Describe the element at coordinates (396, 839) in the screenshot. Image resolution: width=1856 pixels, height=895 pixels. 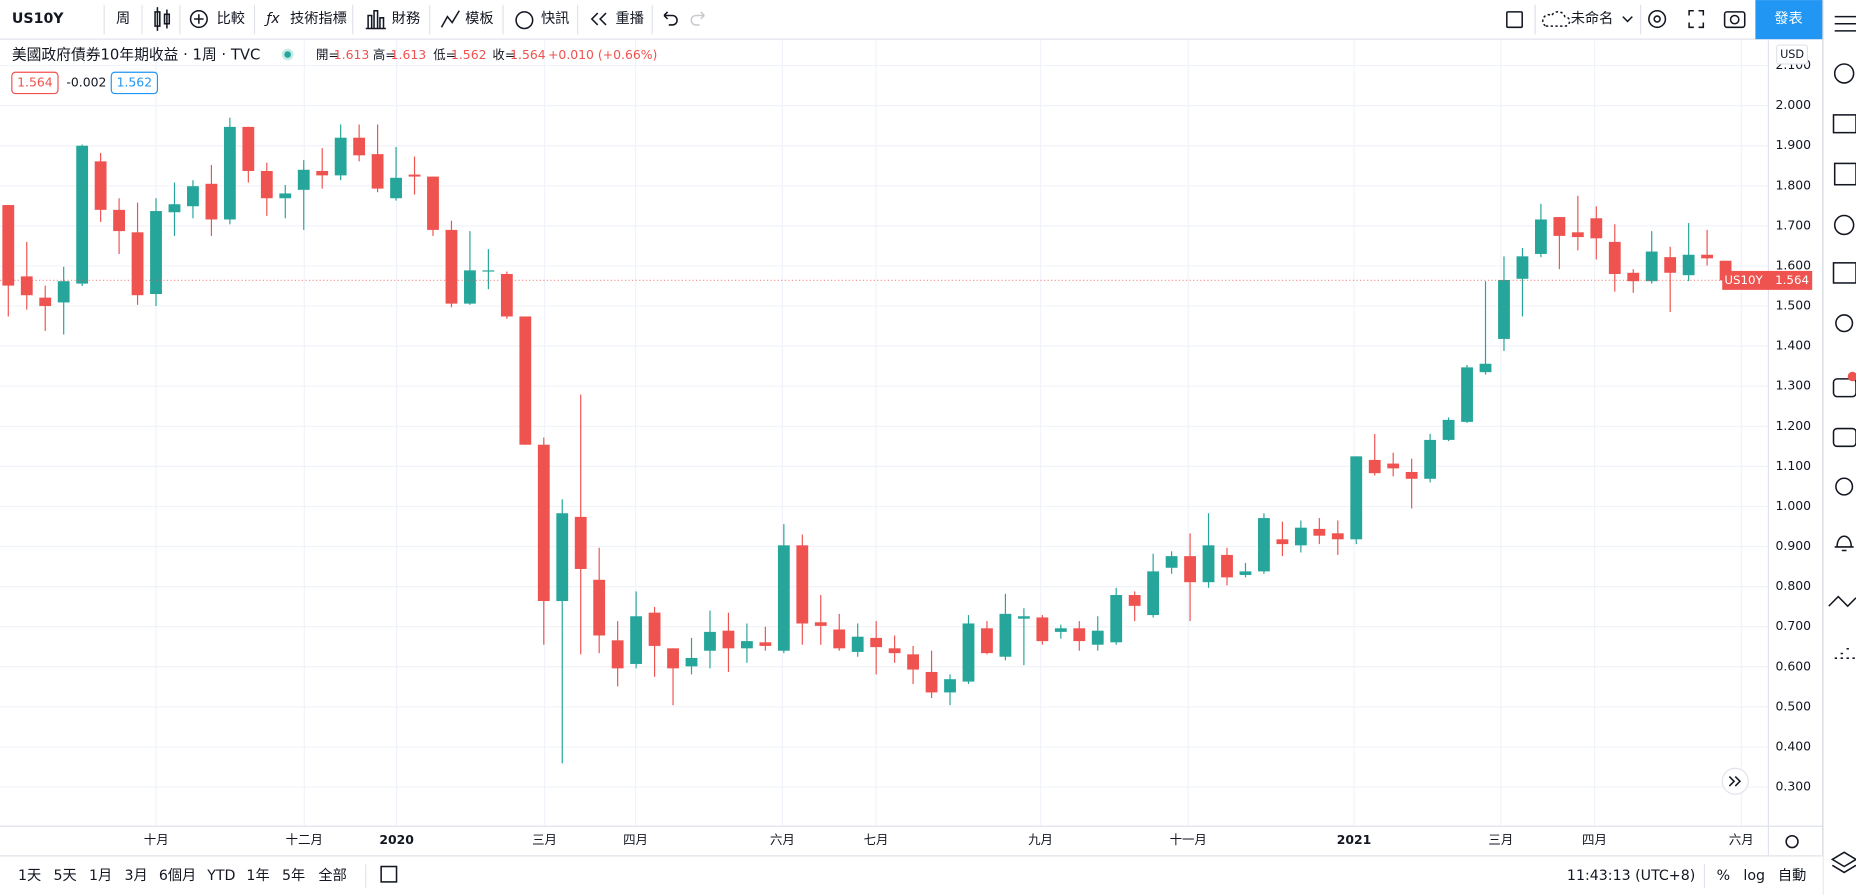
I see `x-tick-label: 2020` at that location.